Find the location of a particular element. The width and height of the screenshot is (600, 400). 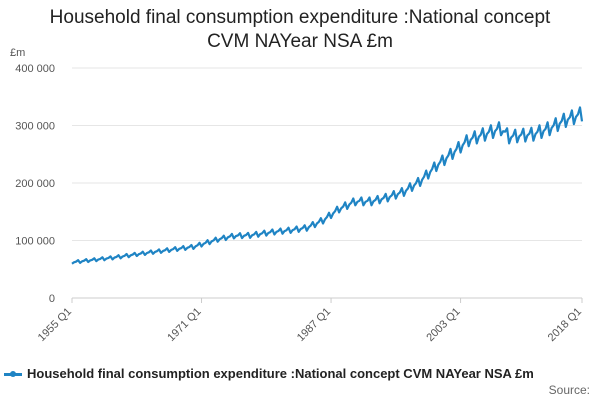

y-tick-label: 100 000 is located at coordinates (35, 242).